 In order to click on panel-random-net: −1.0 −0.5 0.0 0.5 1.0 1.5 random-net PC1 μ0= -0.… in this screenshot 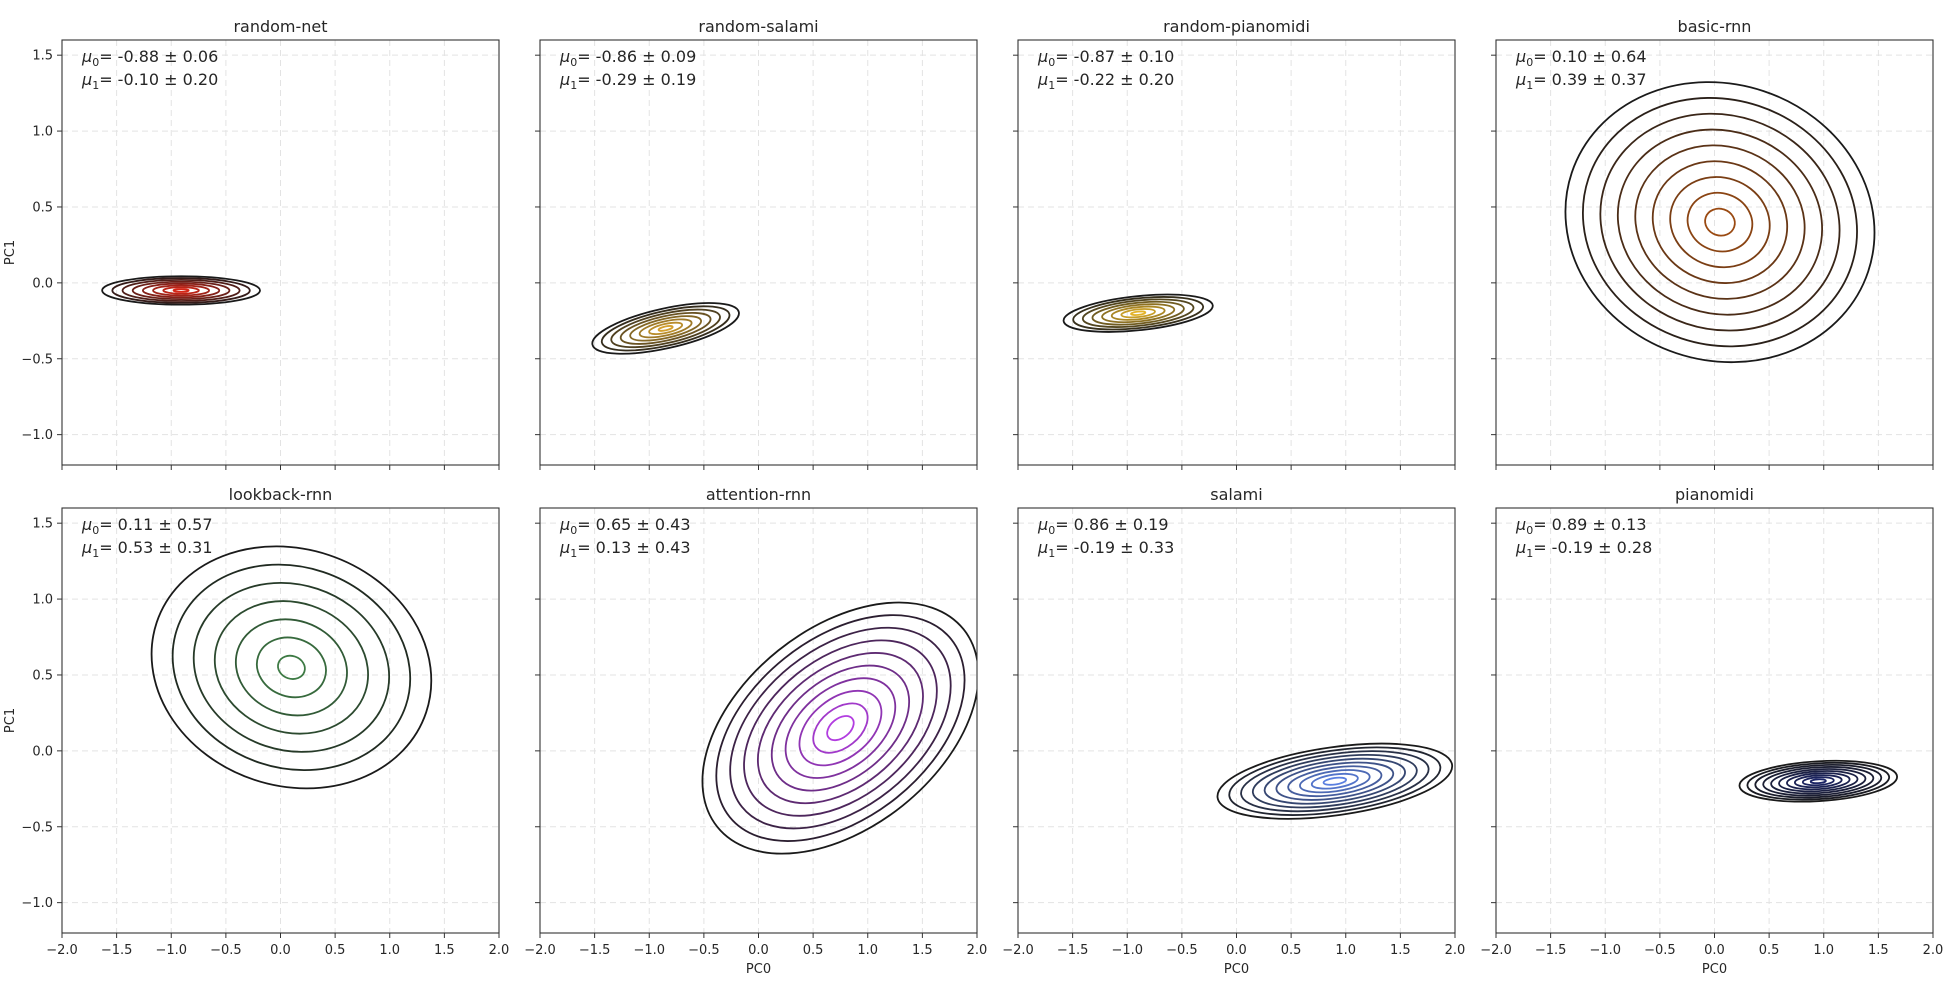, I will do `click(251, 243)`.